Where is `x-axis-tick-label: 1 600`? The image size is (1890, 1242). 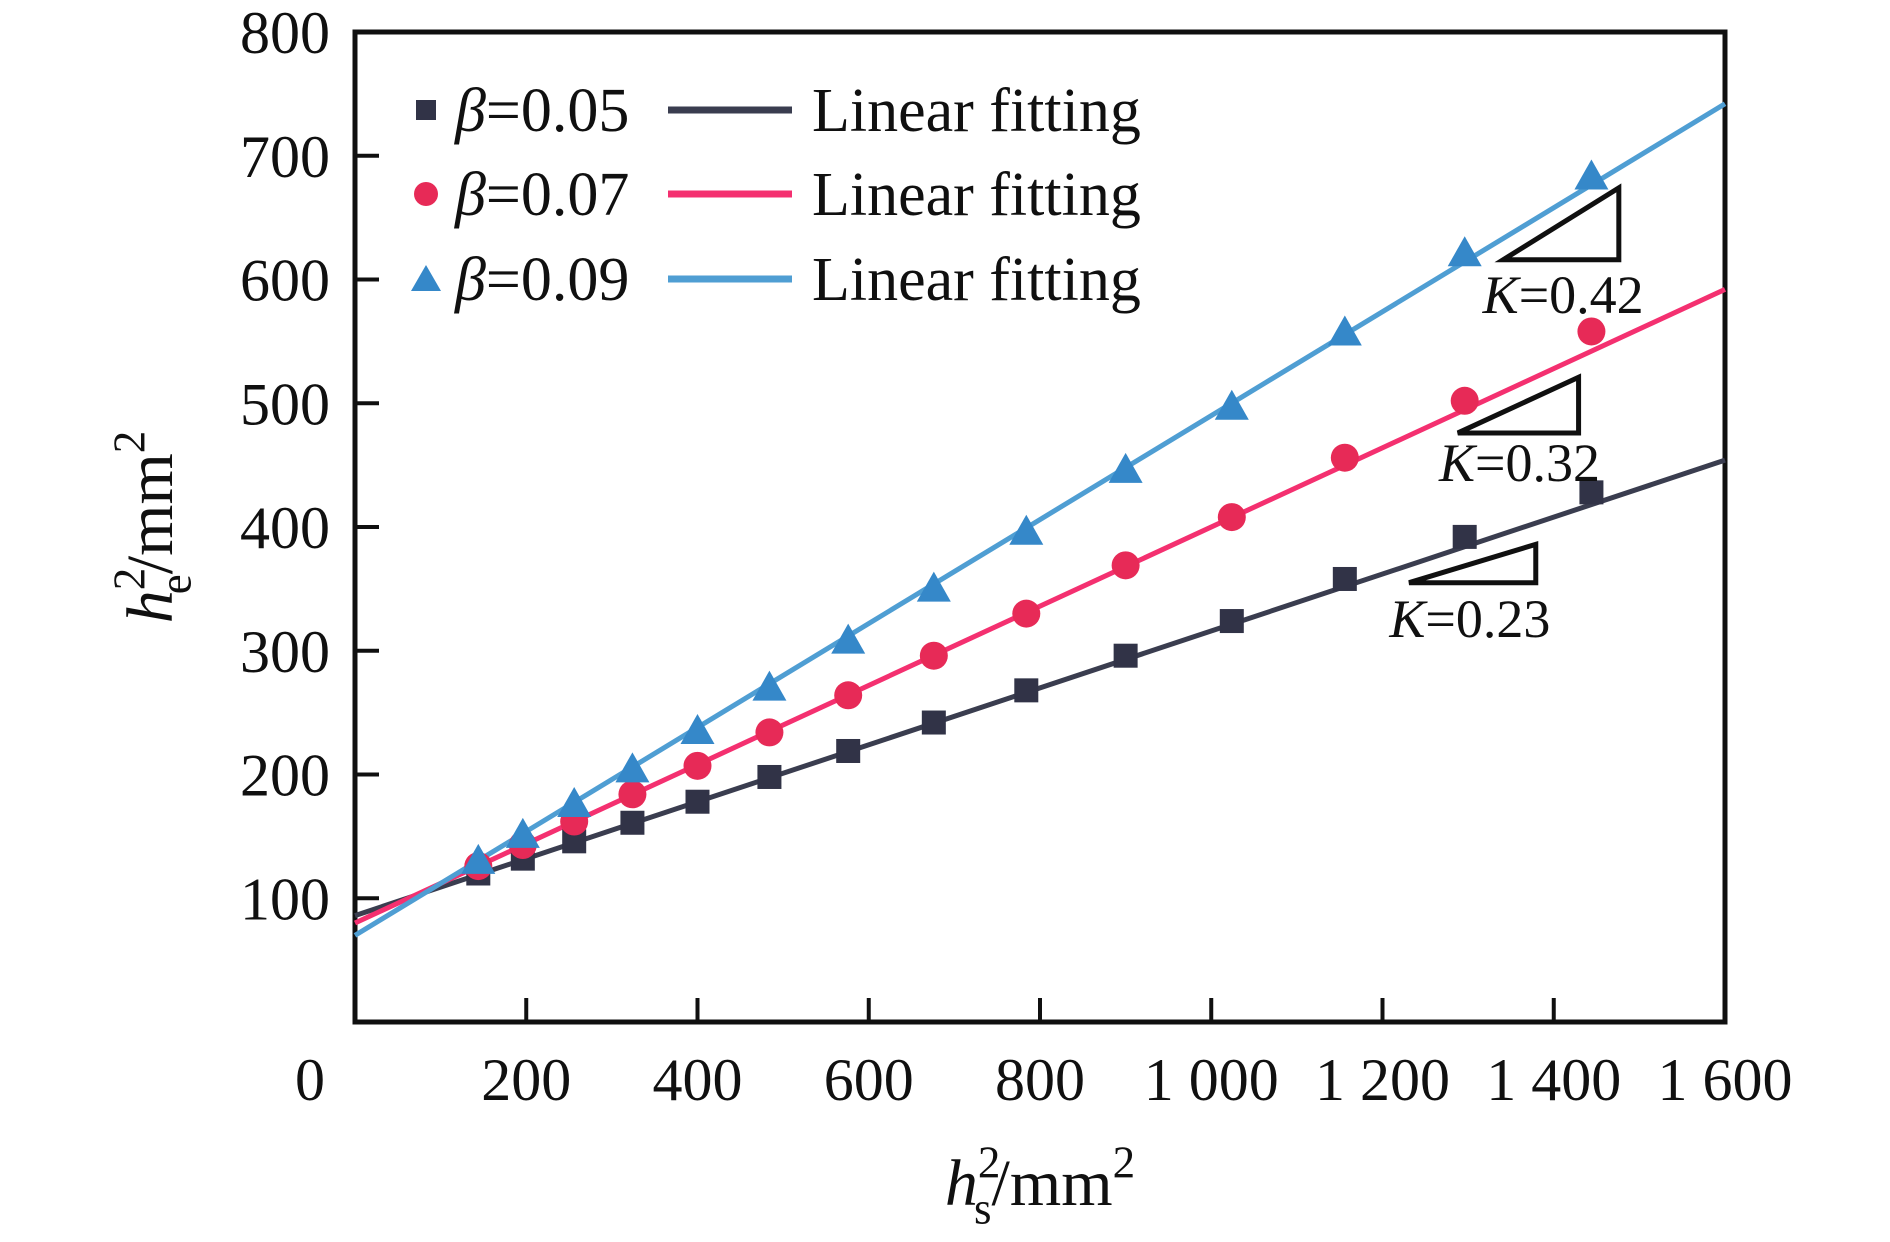
x-axis-tick-label: 1 600 is located at coordinates (1725, 1080).